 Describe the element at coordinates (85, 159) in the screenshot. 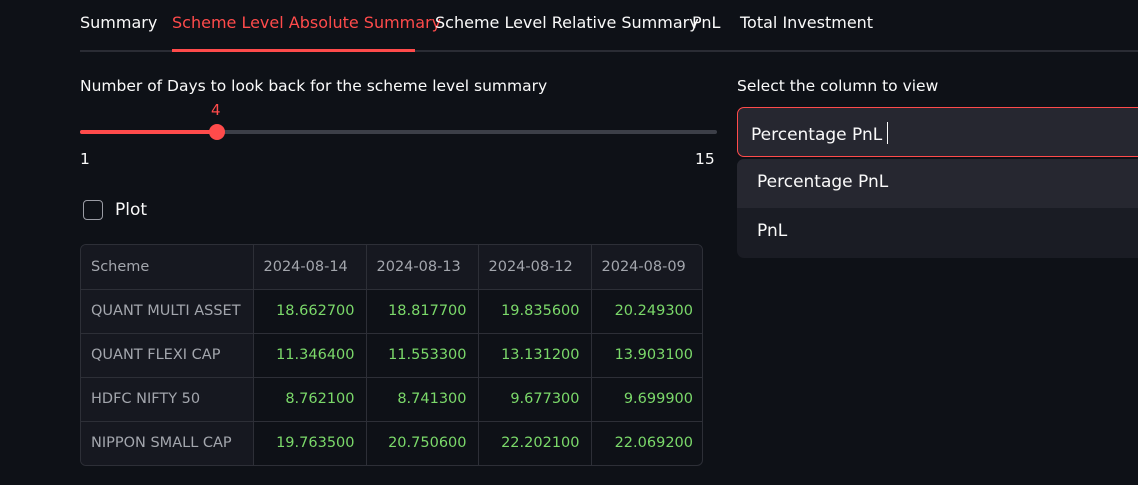

I see `slider-min-label: 1` at that location.